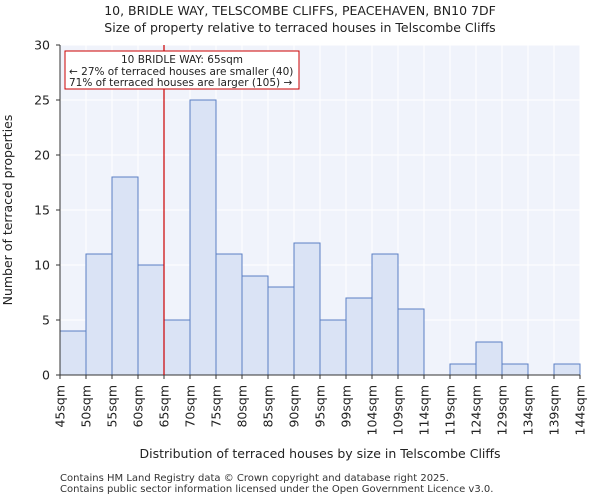 The image size is (600, 500). What do you see at coordinates (450, 410) in the screenshot?
I see `x-tick-label: 119sqm` at bounding box center [450, 410].